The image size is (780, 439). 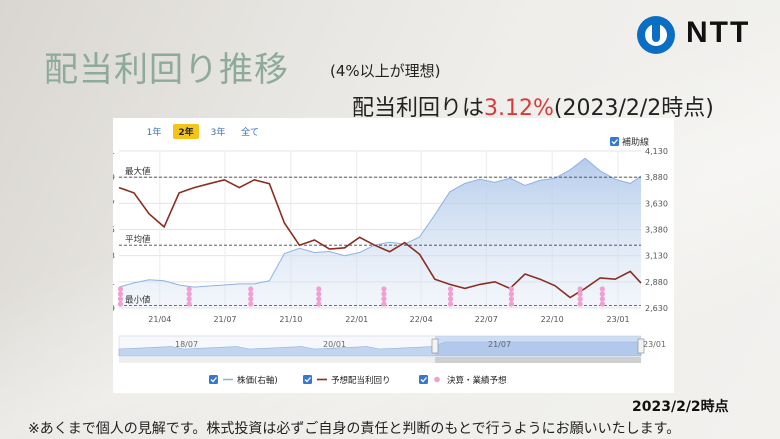 I want to click on x-tick-label: 21/07, so click(x=224, y=319).